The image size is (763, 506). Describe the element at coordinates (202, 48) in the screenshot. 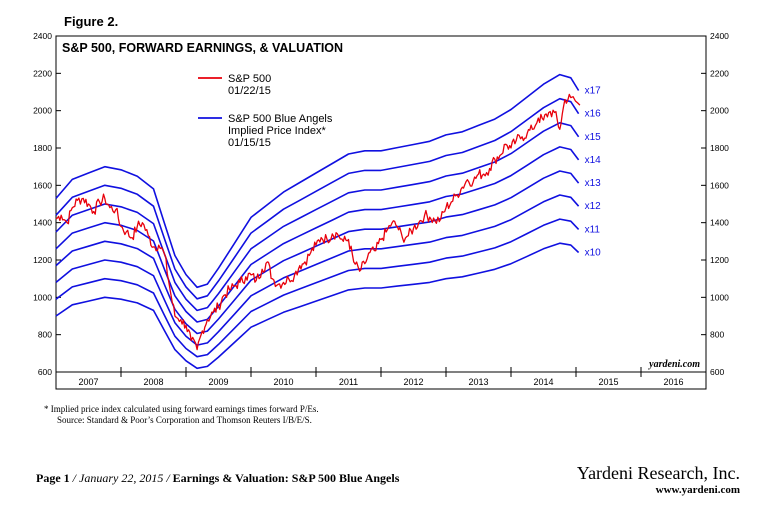

I see `chart-title: S&P 500, FORWARD EARNINGS, & VALUATION` at that location.